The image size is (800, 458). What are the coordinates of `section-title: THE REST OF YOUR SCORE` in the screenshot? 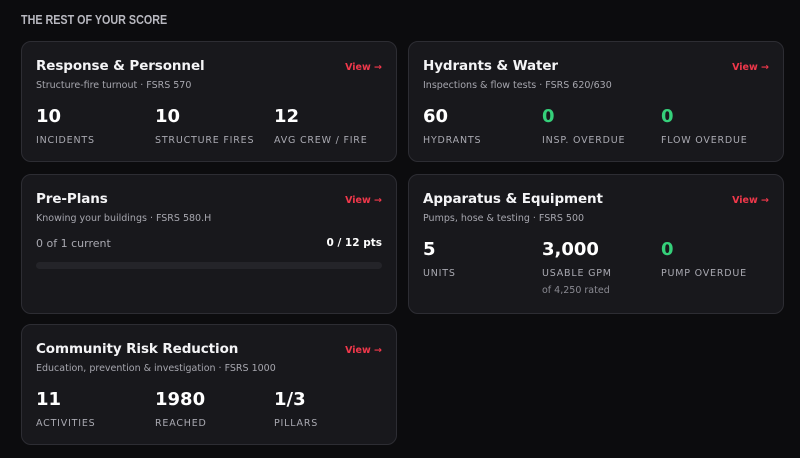 It's located at (94, 20).